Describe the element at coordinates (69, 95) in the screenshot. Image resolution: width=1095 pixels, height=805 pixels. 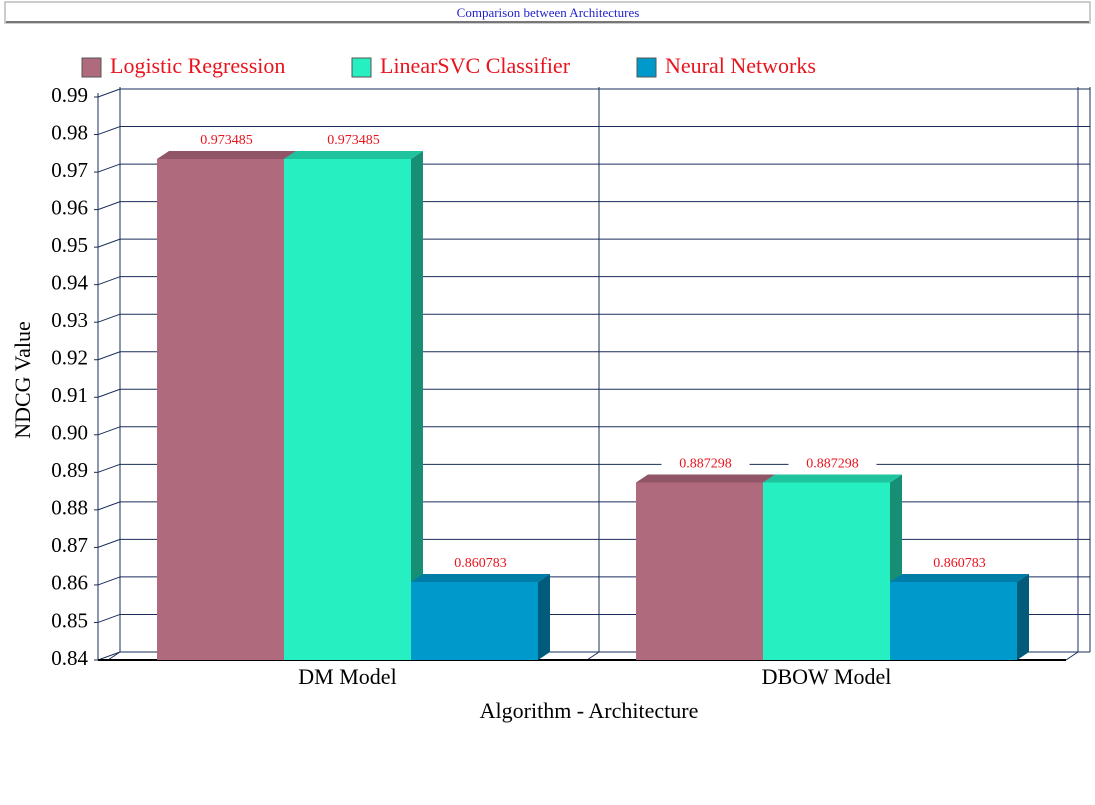
I see `y-tick-label: 0.99` at that location.